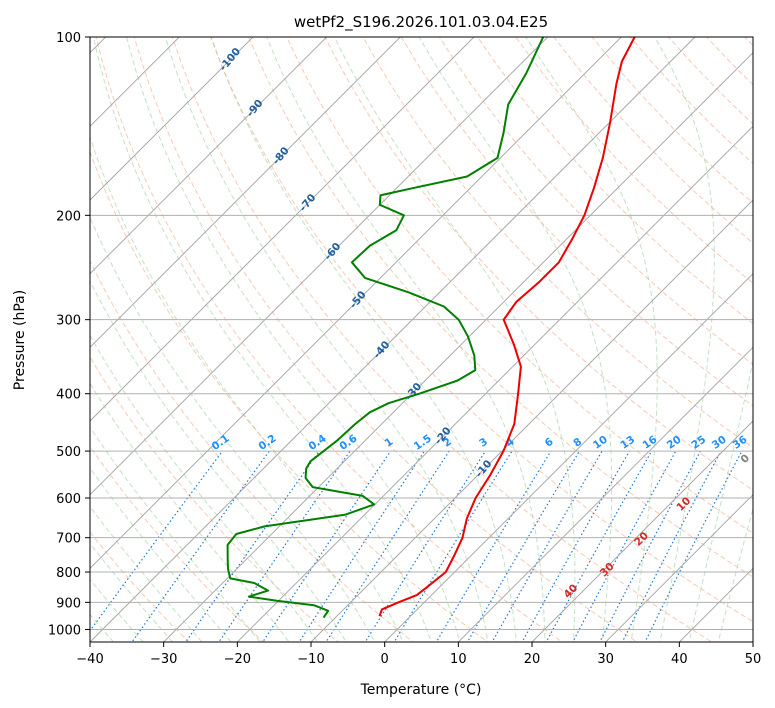 Image resolution: width=775 pixels, height=708 pixels. What do you see at coordinates (421, 22) in the screenshot?
I see `chart-title: wetPf2_S196.2026.101.03.04.E25` at bounding box center [421, 22].